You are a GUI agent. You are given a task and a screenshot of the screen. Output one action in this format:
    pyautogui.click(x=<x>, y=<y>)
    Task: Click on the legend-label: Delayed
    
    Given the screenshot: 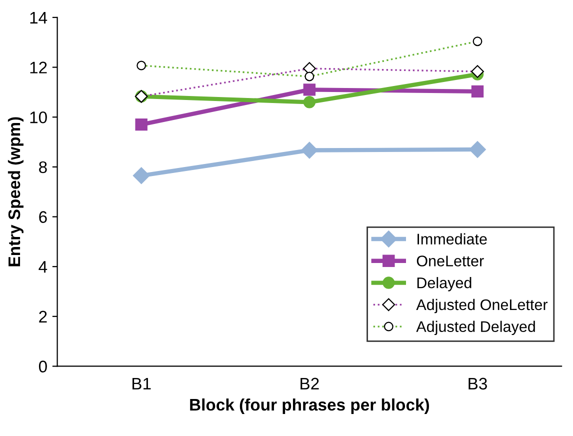 What is the action you would take?
    pyautogui.click(x=444, y=284)
    